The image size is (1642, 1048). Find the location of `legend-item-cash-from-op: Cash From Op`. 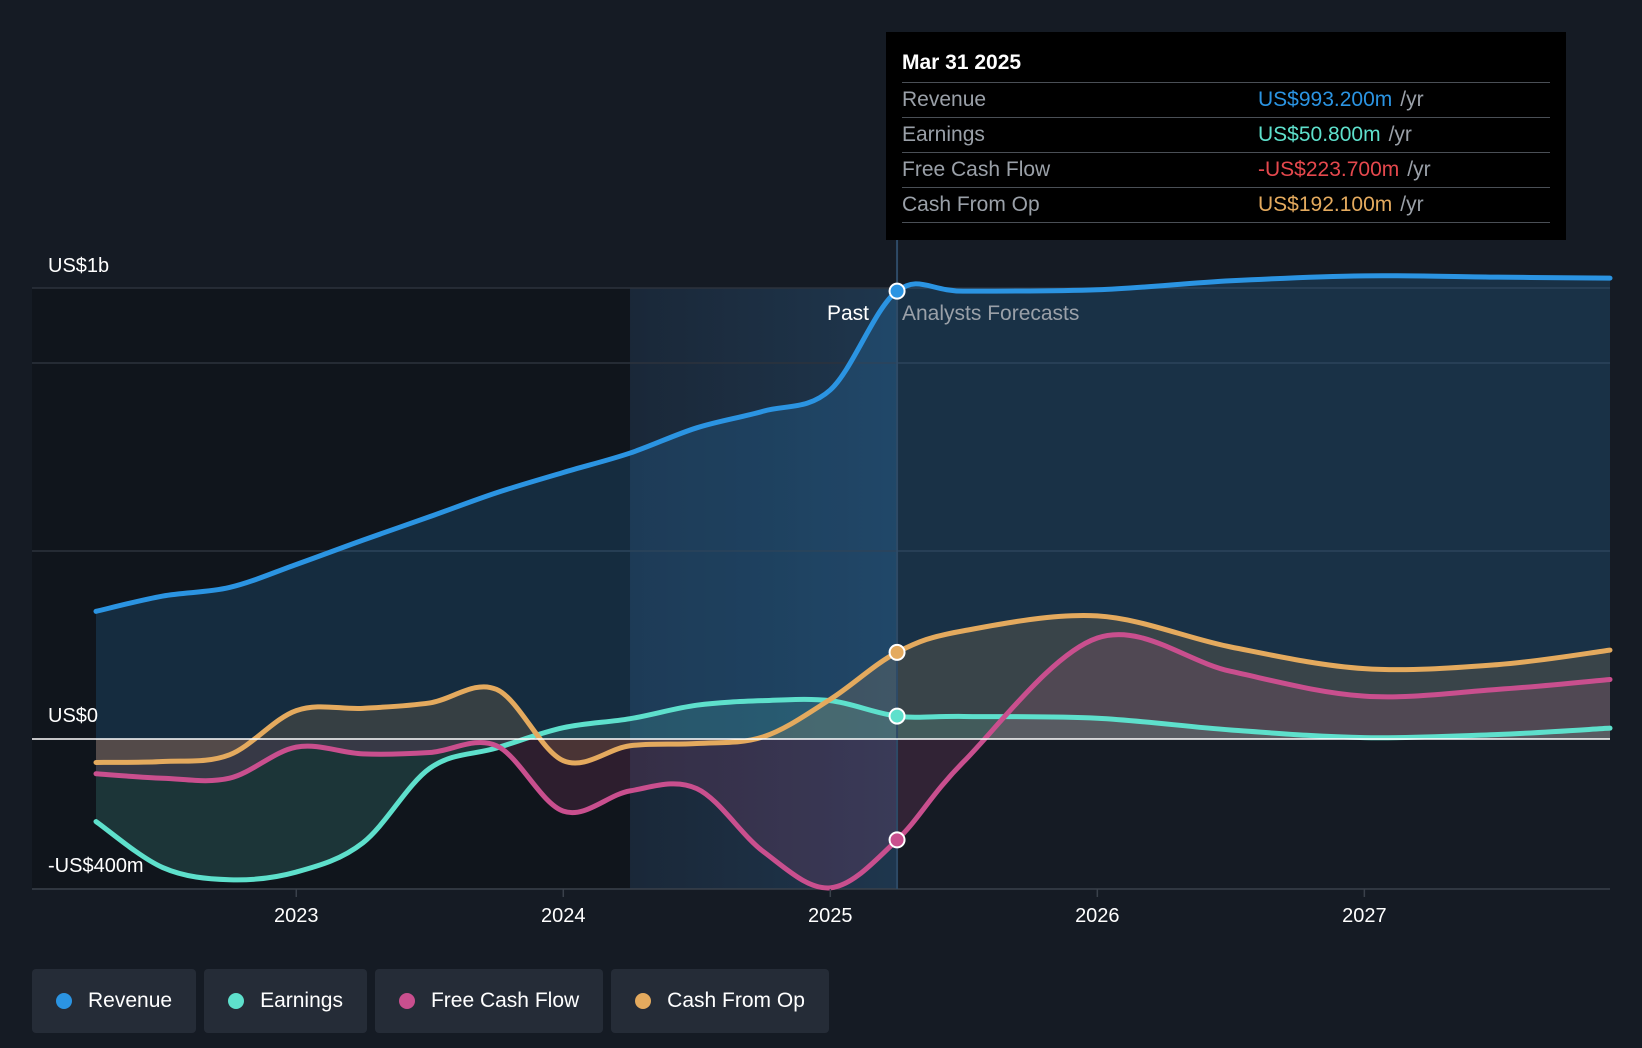

legend-item-cash-from-op: Cash From Op is located at coordinates (720, 1001).